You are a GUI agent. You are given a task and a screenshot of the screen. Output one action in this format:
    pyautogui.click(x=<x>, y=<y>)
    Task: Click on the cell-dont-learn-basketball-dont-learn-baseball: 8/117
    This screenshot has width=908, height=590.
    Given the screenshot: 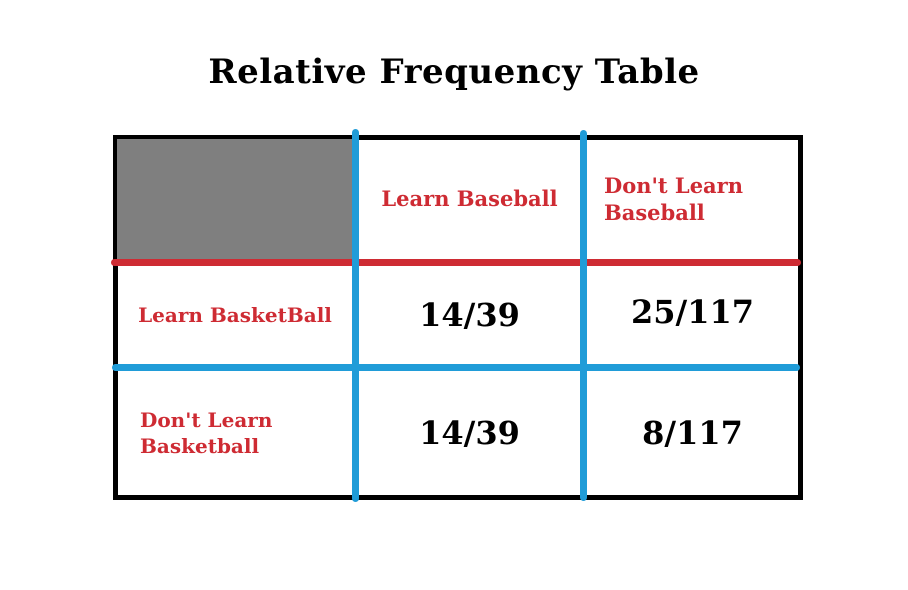 What is the action you would take?
    pyautogui.click(x=692, y=433)
    